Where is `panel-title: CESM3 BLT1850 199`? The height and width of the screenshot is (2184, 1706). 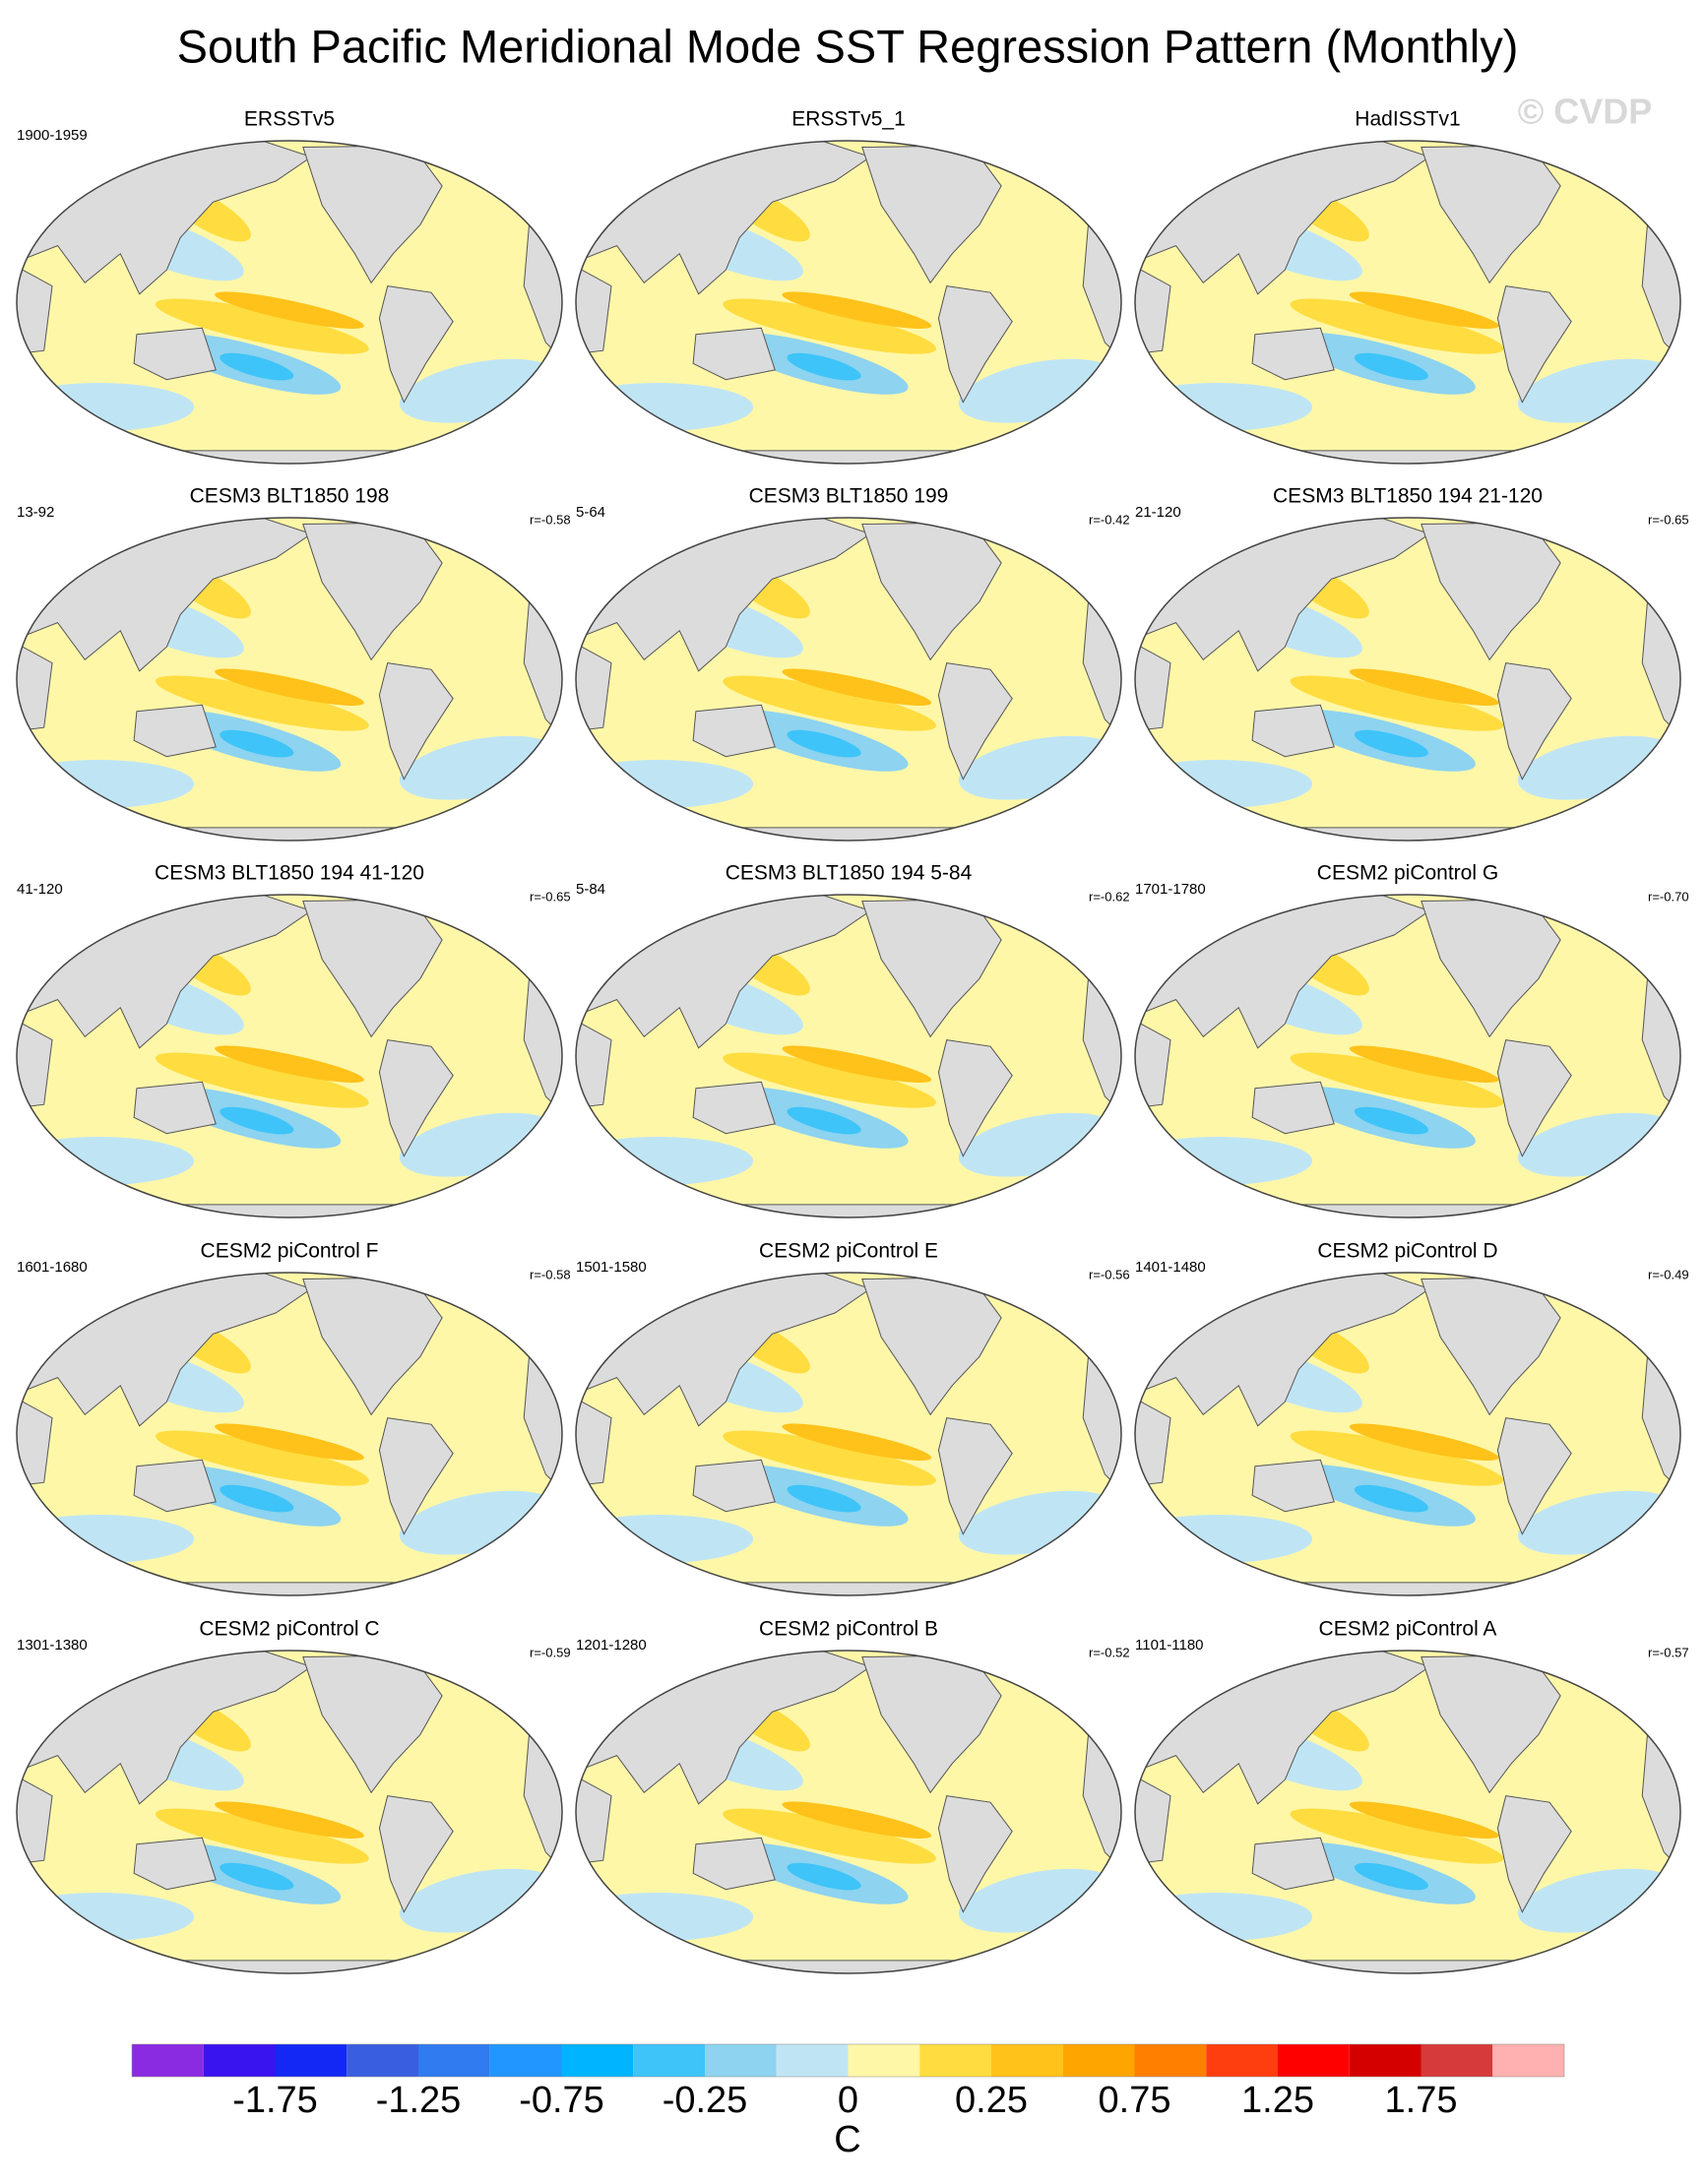
panel-title: CESM3 BLT1850 199 is located at coordinates (849, 496).